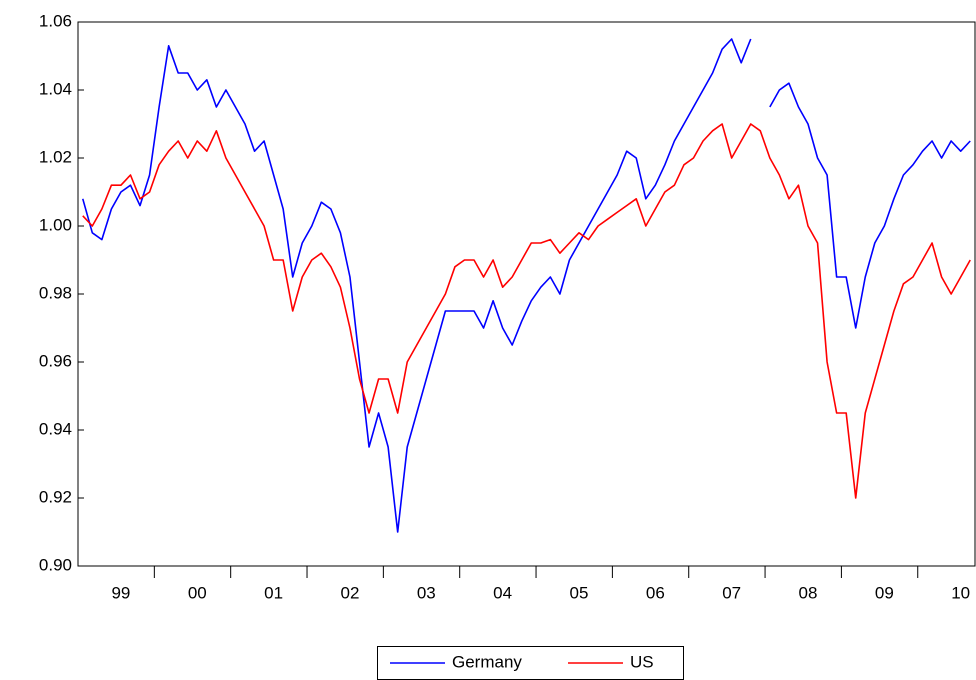  I want to click on x-tick-label: 08, so click(808, 592).